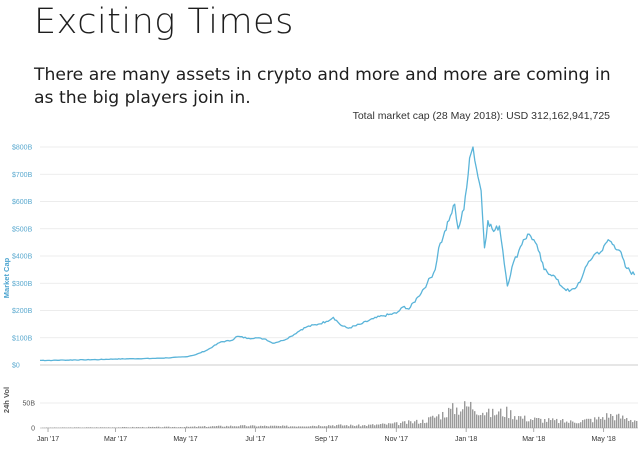 This screenshot has width=640, height=452. Describe the element at coordinates (533, 439) in the screenshot. I see `x-tick-label: Mar '18` at that location.